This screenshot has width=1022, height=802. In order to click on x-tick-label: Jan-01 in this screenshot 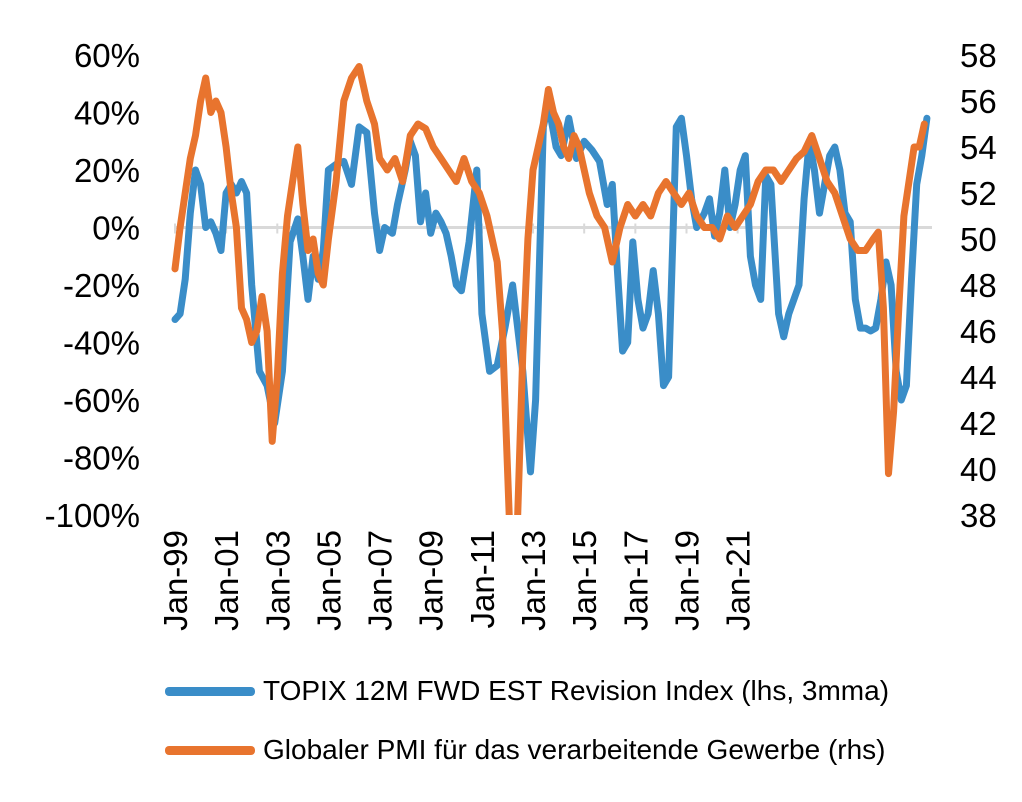, I will do `click(226, 580)`.